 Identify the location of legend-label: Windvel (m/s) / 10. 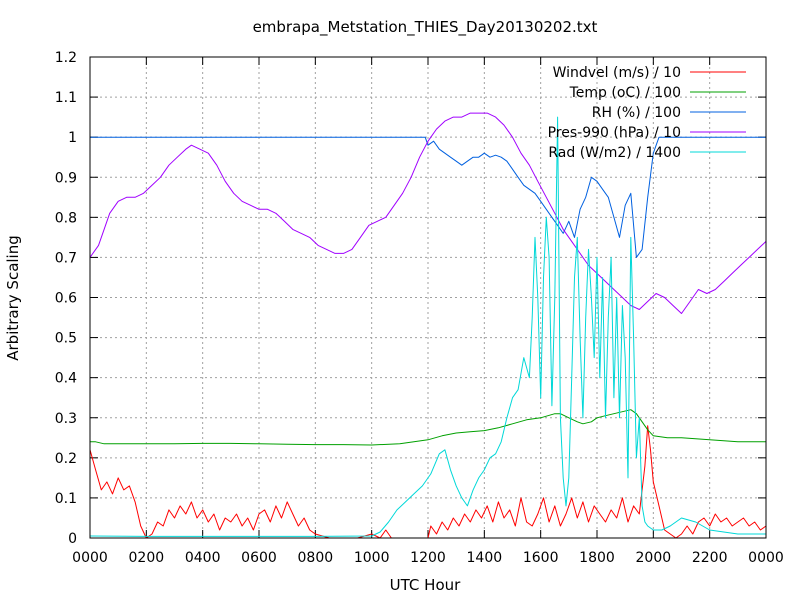
(617, 73).